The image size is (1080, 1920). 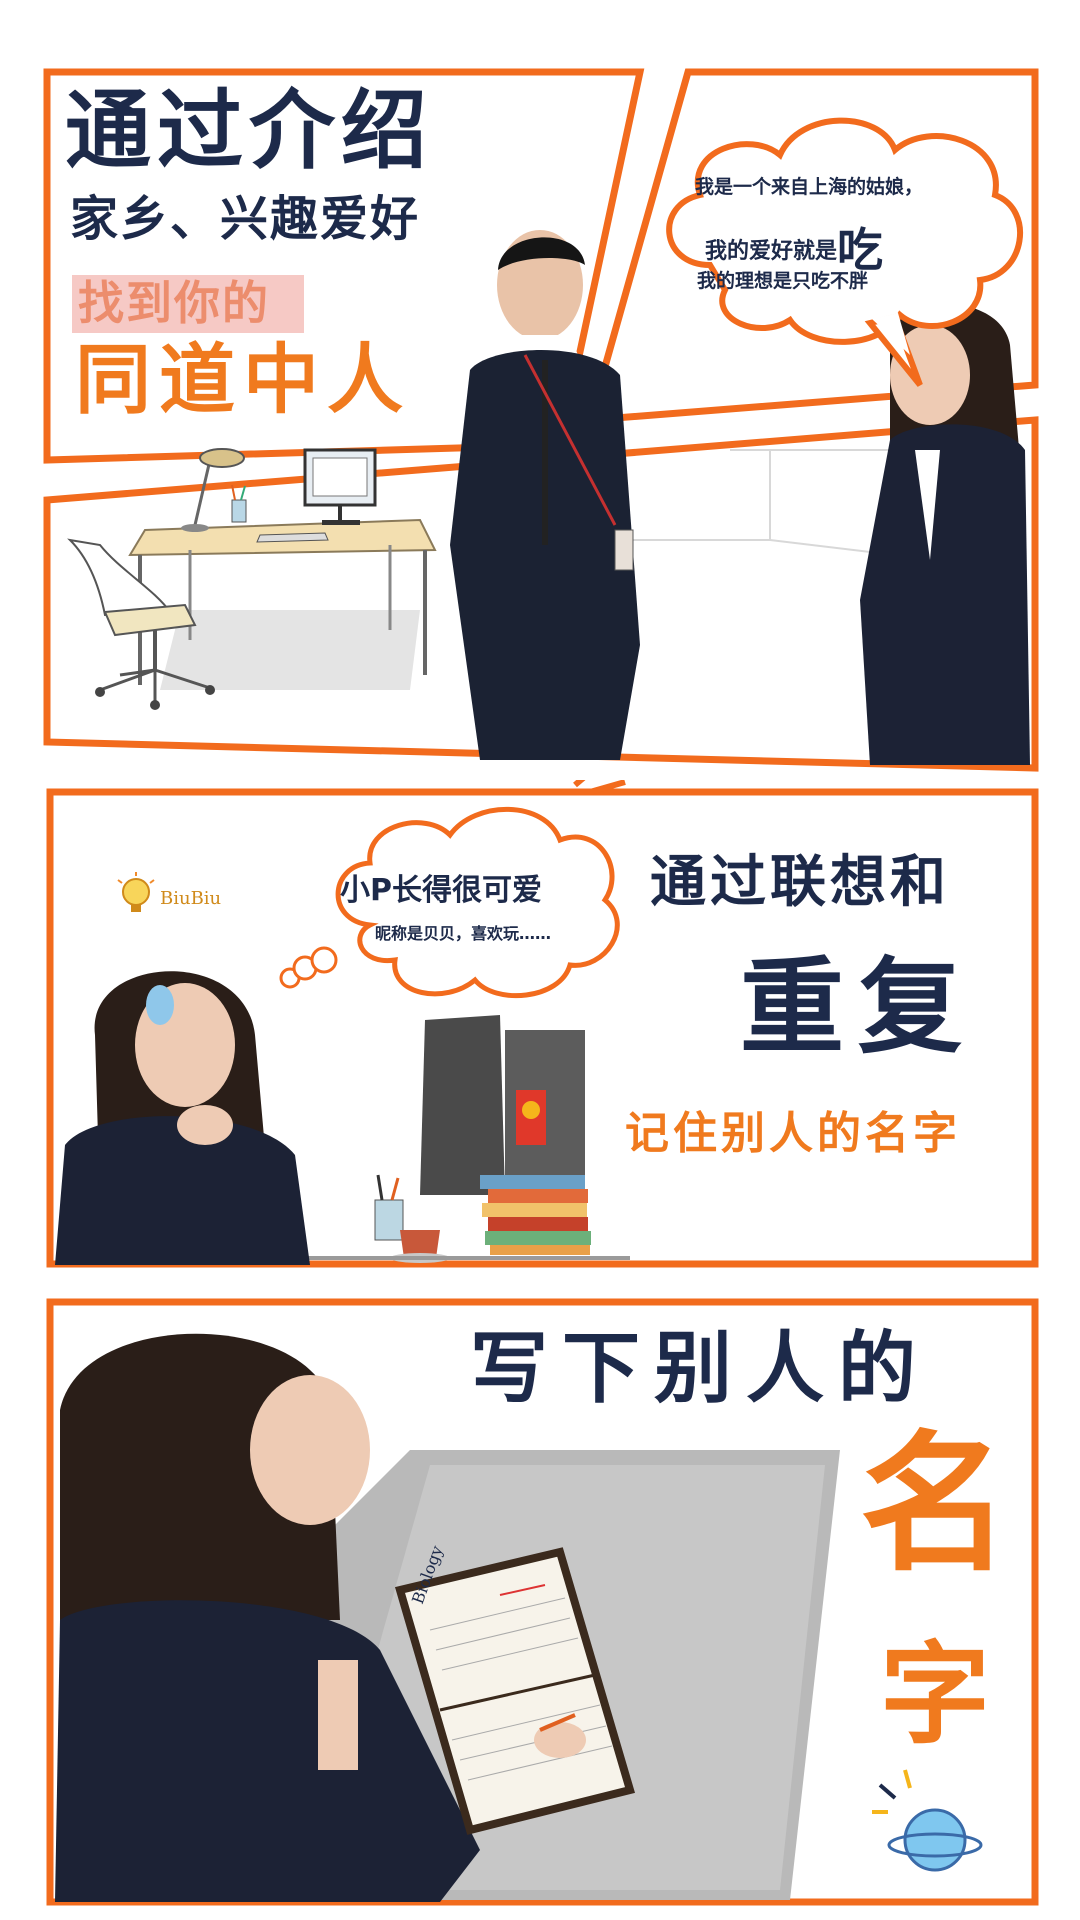 I want to click on panel1-headline-line1: 通过介绍, so click(x=249, y=131).